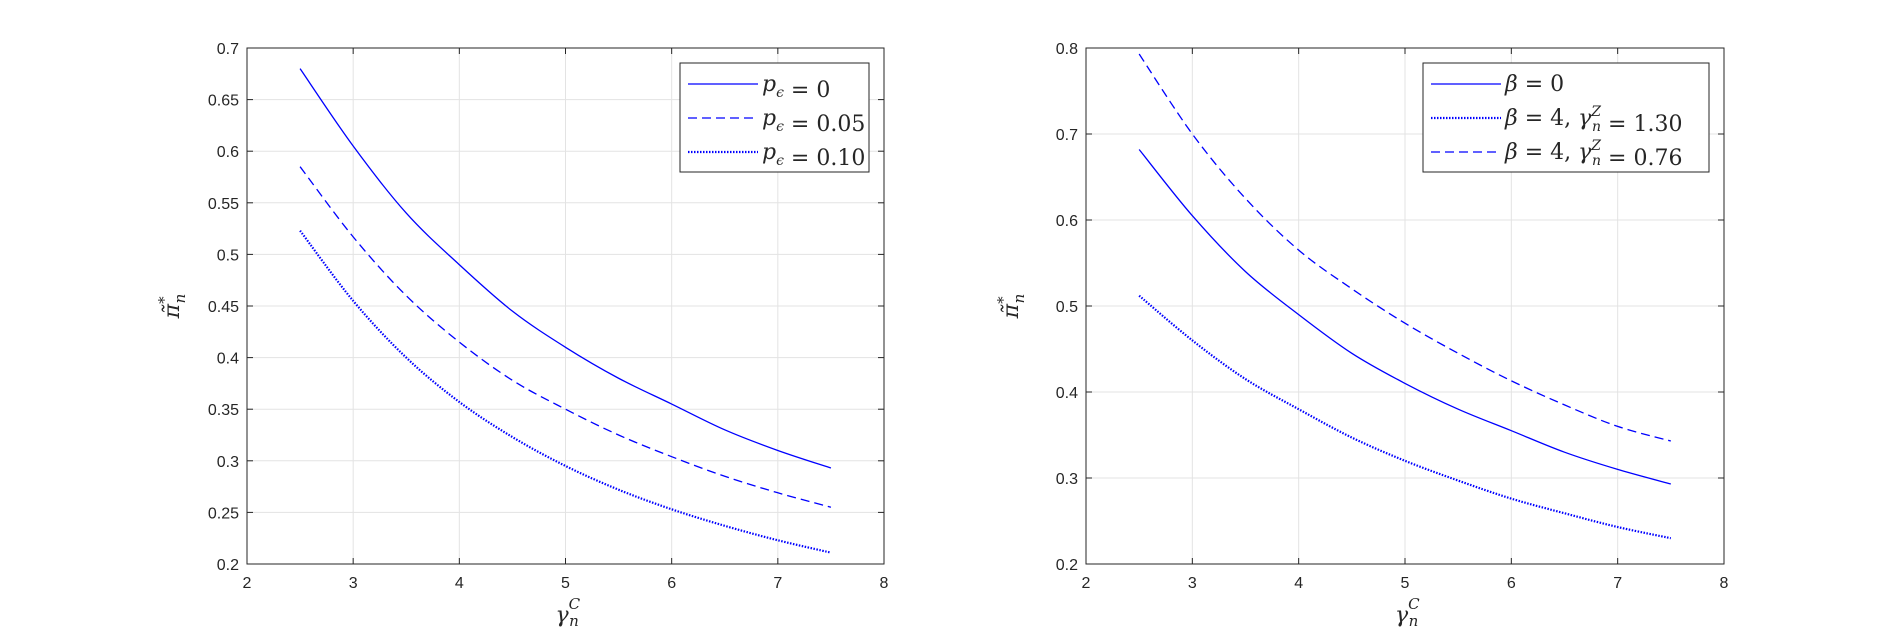 The image size is (1893, 630). Describe the element at coordinates (1593, 154) in the screenshot. I see `legend-entry-label: β = 4, γZ n = 0.76` at that location.